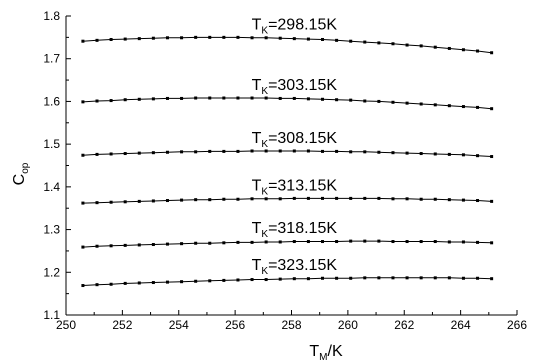 The height and width of the screenshot is (364, 535). I want to click on y-tick-label: 1.4, so click(51, 187).